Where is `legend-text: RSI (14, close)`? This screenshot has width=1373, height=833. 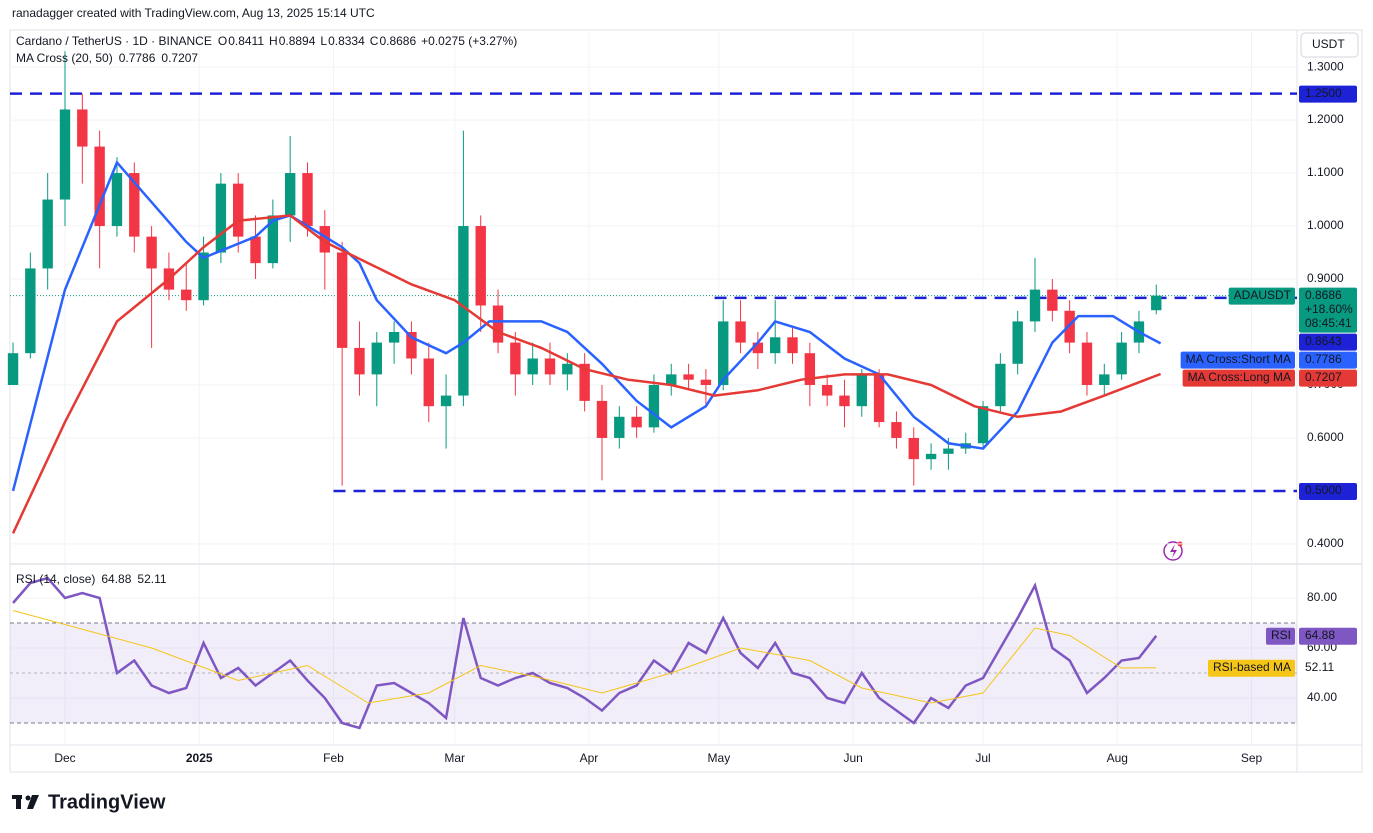 legend-text: RSI (14, close) is located at coordinates (55, 579).